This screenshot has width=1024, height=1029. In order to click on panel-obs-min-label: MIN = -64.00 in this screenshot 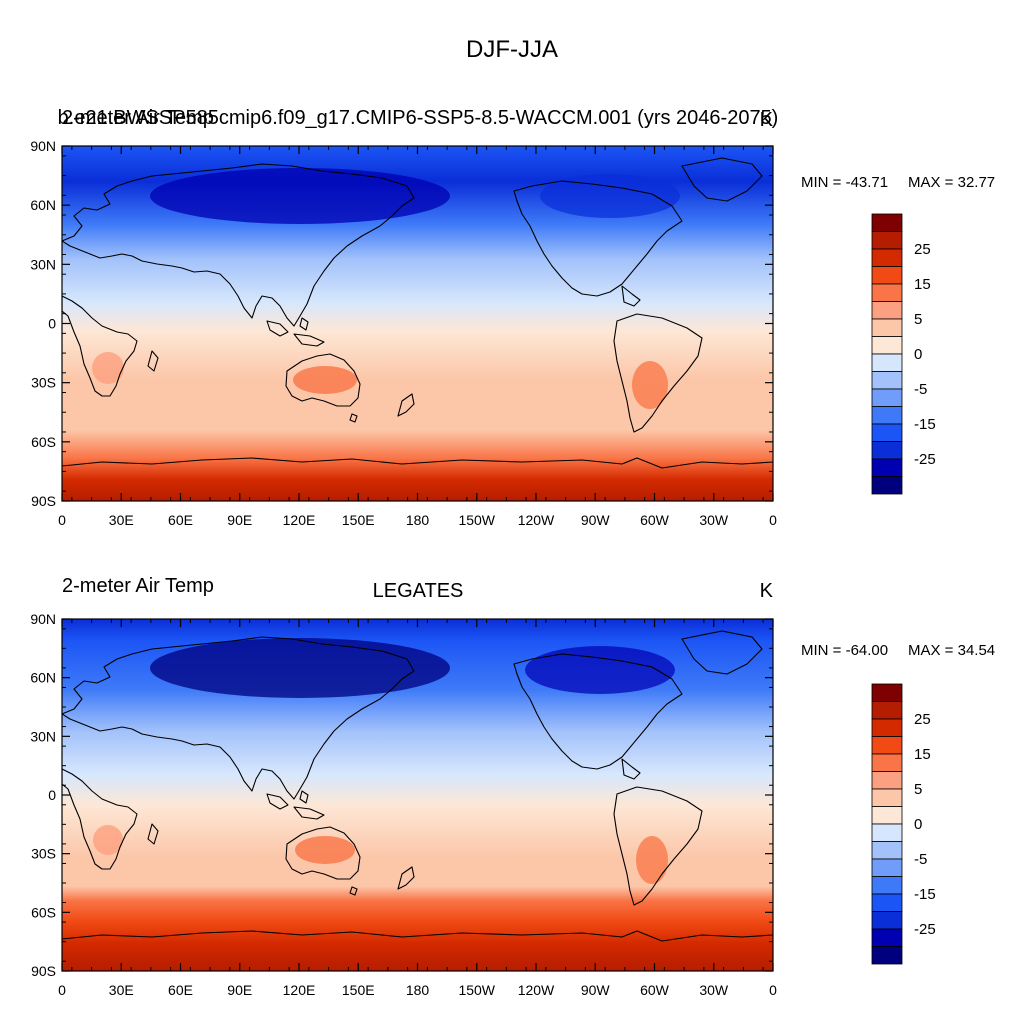, I will do `click(844, 650)`.